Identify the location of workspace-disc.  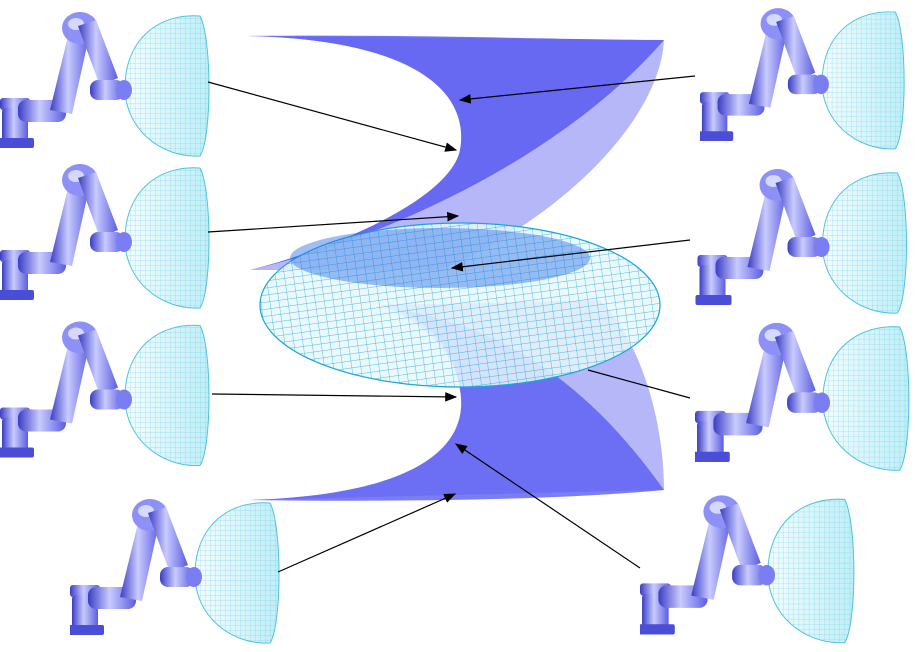
(460, 305).